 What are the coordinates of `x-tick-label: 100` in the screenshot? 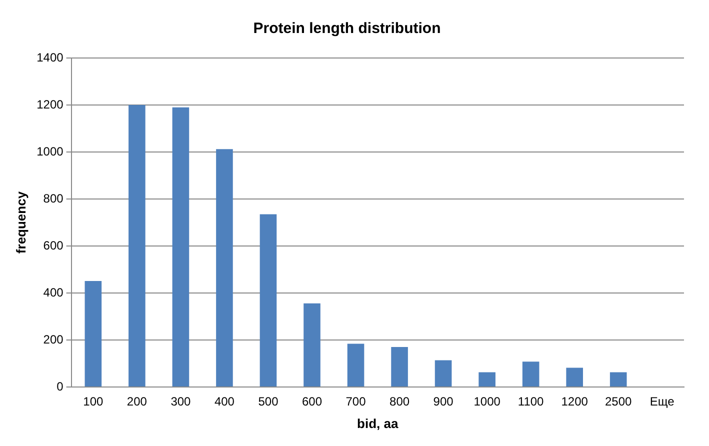 It's located at (93, 401).